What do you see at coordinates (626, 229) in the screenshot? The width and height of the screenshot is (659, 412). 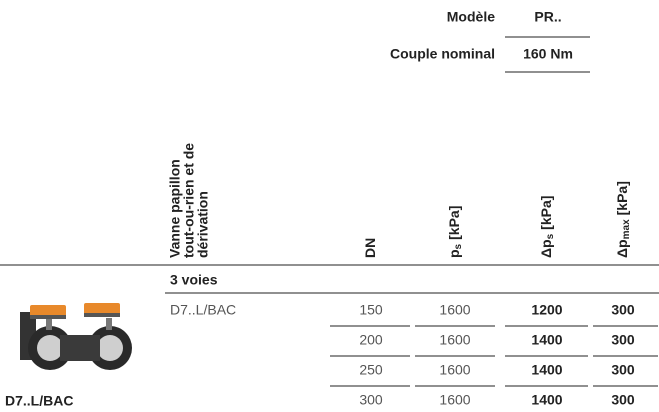 I see `header-sub: max` at bounding box center [626, 229].